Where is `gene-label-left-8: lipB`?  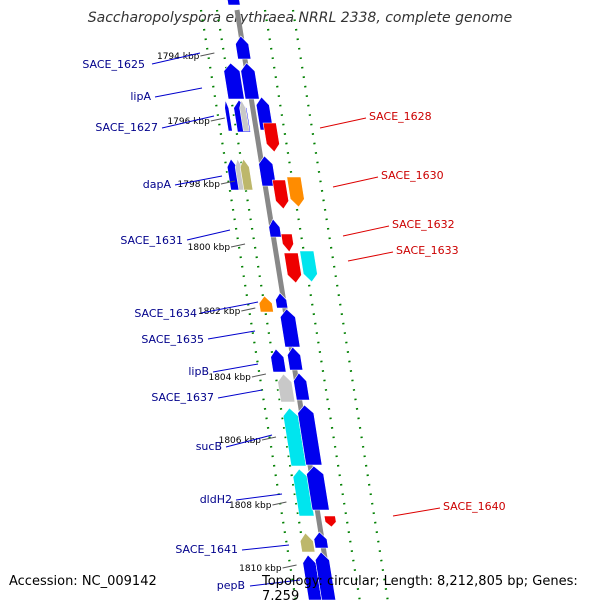 gene-label-left-8: lipB is located at coordinates (198, 371).